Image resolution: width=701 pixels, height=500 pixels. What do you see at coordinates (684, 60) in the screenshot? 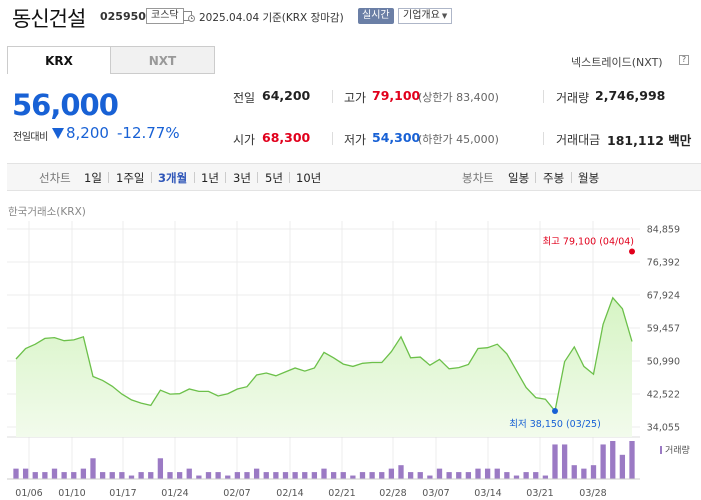
I see `help-icon: ?` at bounding box center [684, 60].